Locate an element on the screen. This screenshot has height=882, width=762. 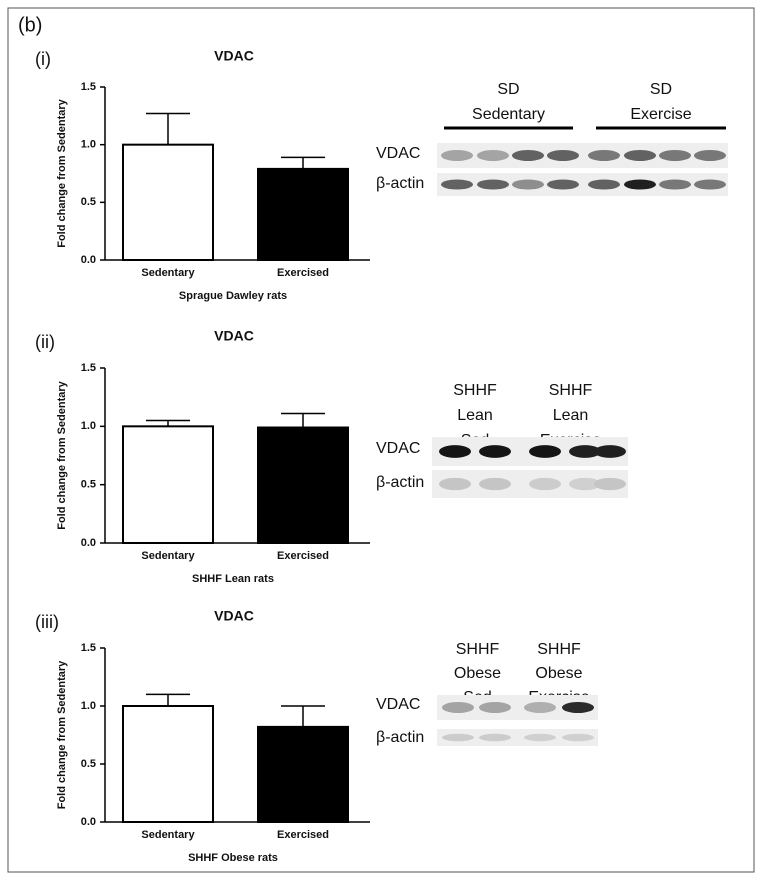
panel-label: (iii) is located at coordinates (47, 622).